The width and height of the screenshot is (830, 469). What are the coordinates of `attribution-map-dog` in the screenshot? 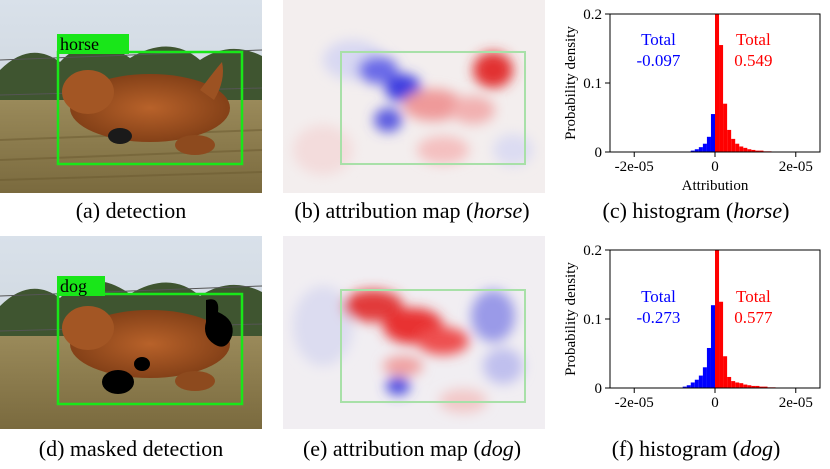 It's located at (414, 332).